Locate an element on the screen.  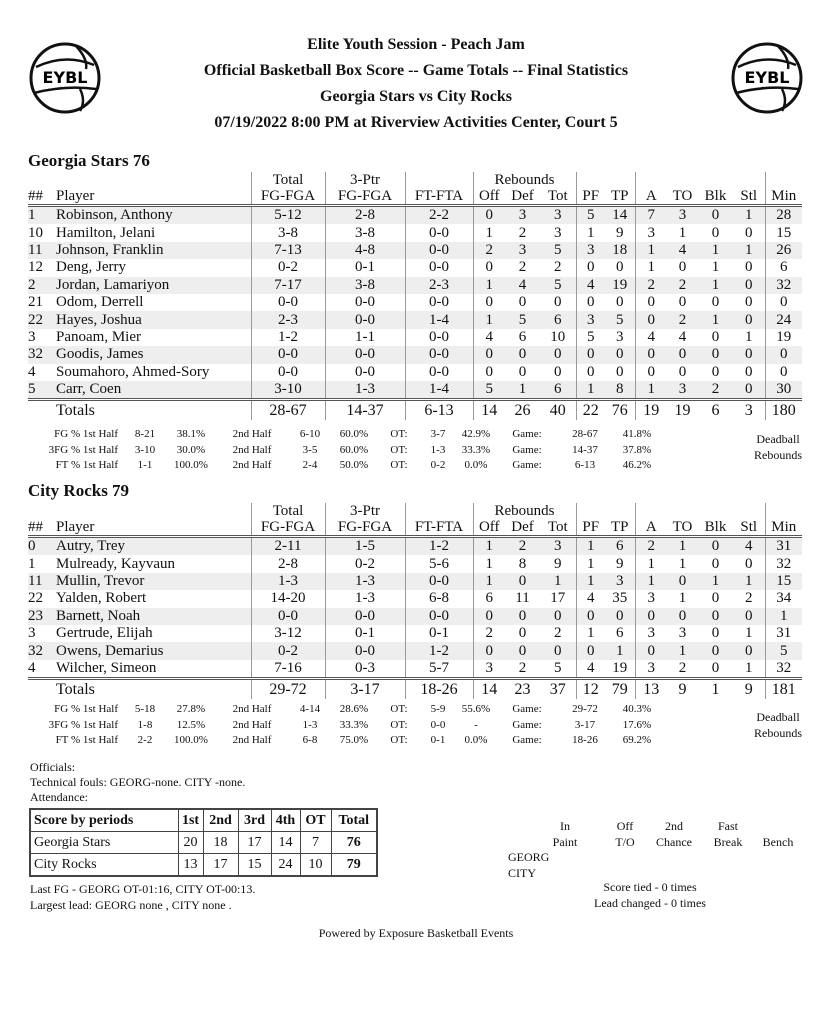
column-group-group_3ptr: 3-Ptr is located at coordinates (364, 180).